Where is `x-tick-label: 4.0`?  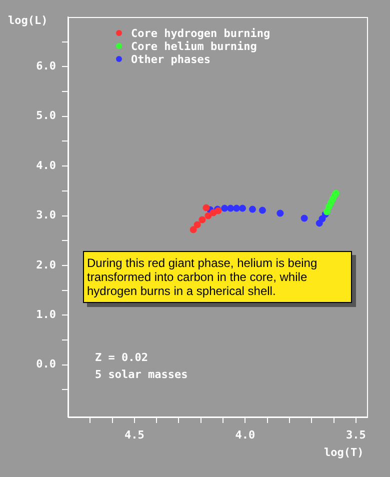 x-tick-label: 4.0 is located at coordinates (245, 435).